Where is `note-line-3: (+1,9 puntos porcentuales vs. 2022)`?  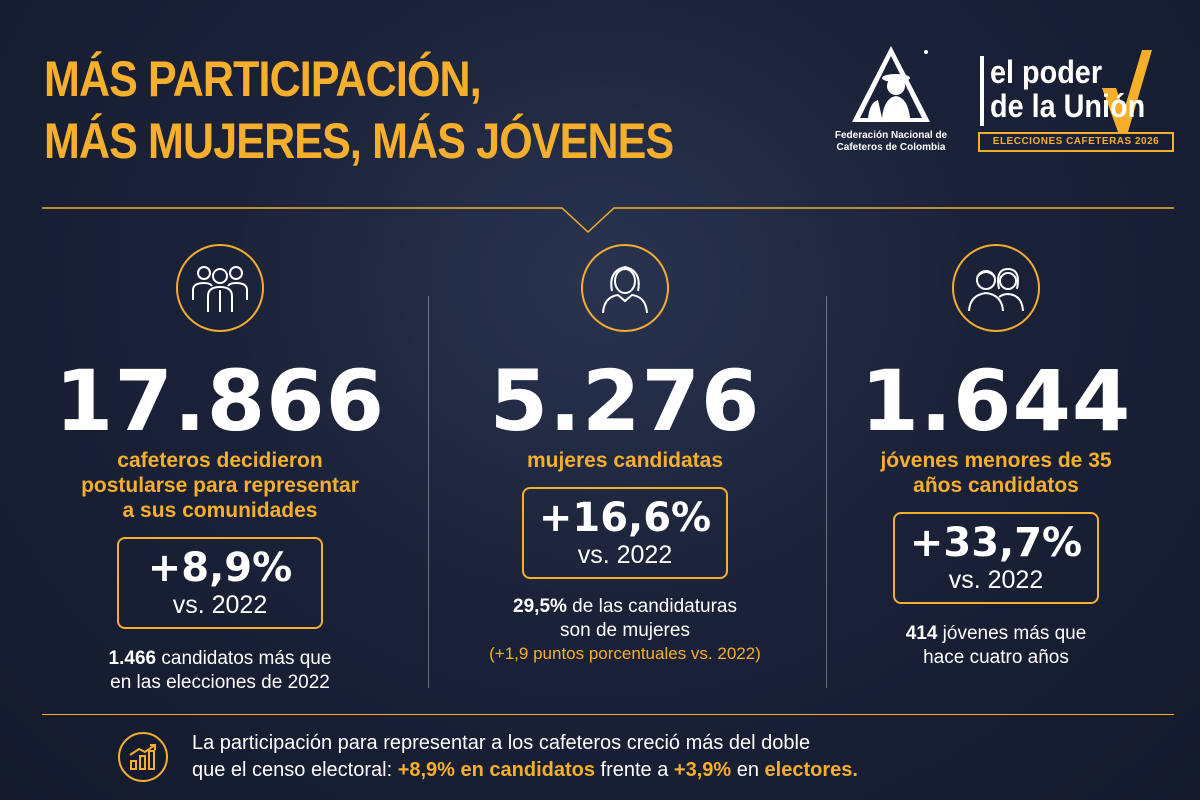
note-line-3: (+1,9 puntos porcentuales vs. 2022) is located at coordinates (625, 653).